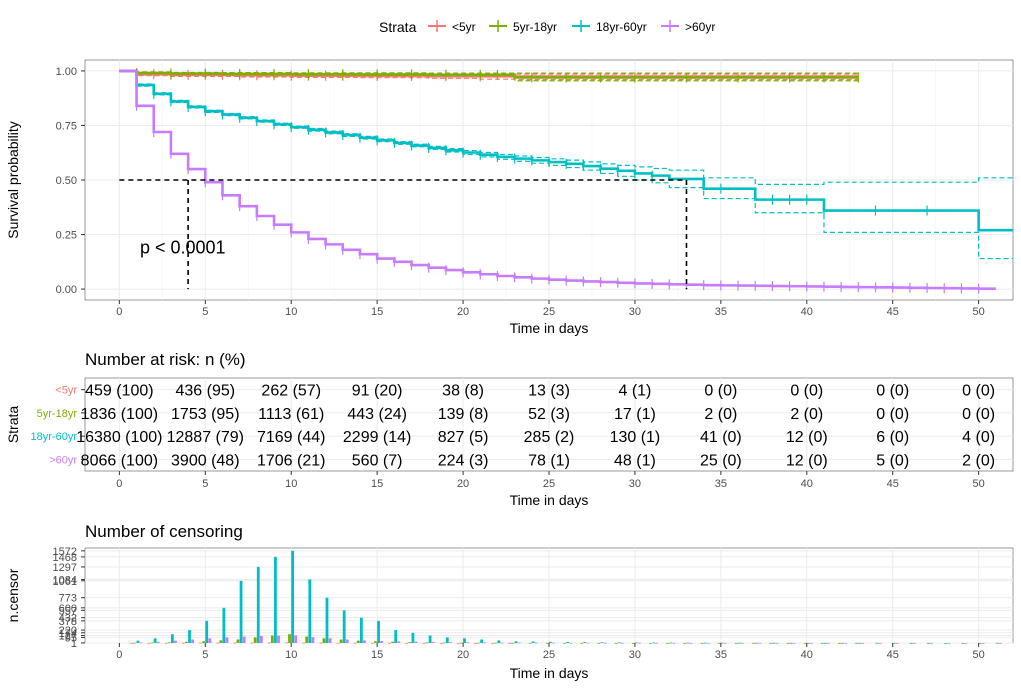  Describe the element at coordinates (13, 595) in the screenshot. I see `censoring-ylabel: n.censor` at that location.